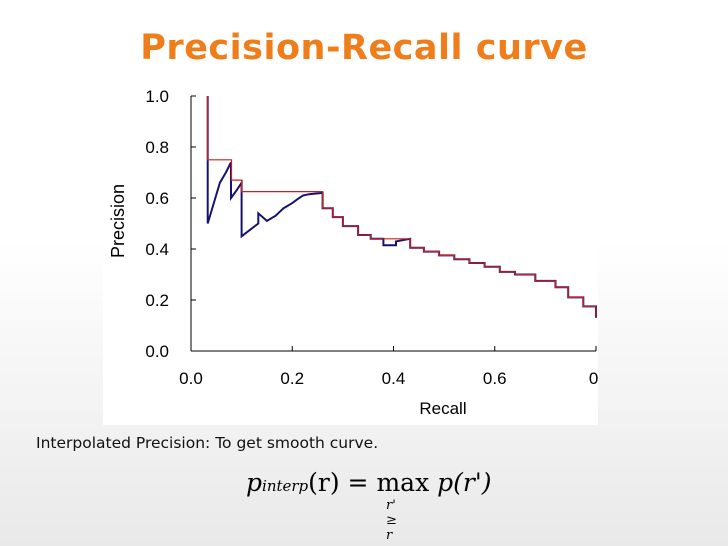  Describe the element at coordinates (157, 97) in the screenshot. I see `y-tick-label: 1.0` at that location.